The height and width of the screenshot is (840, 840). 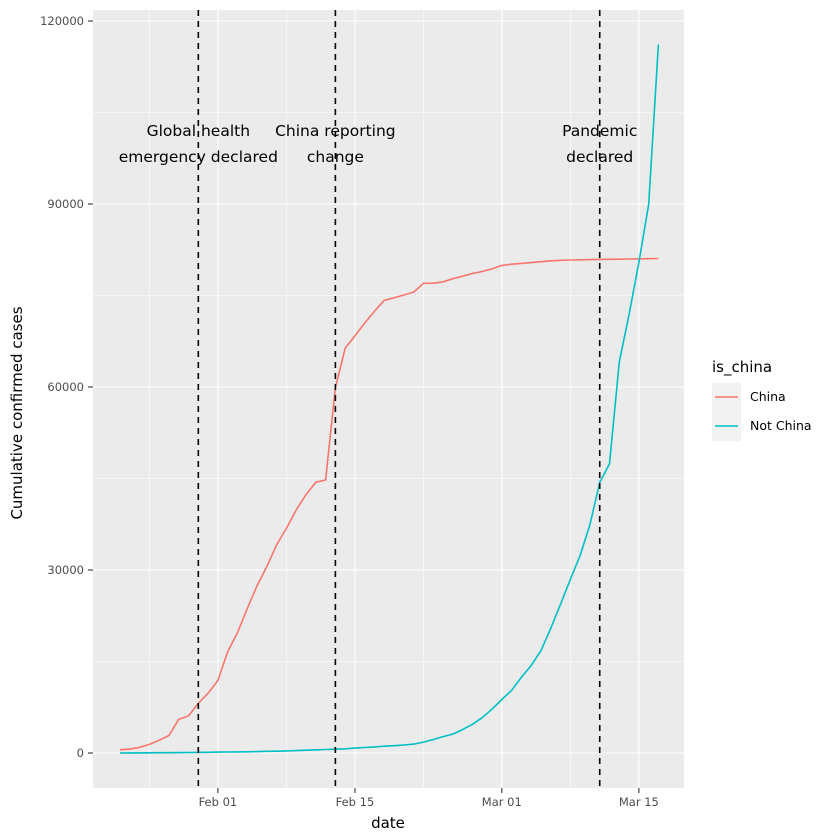 What do you see at coordinates (388, 823) in the screenshot?
I see `x-axis-title: date` at bounding box center [388, 823].